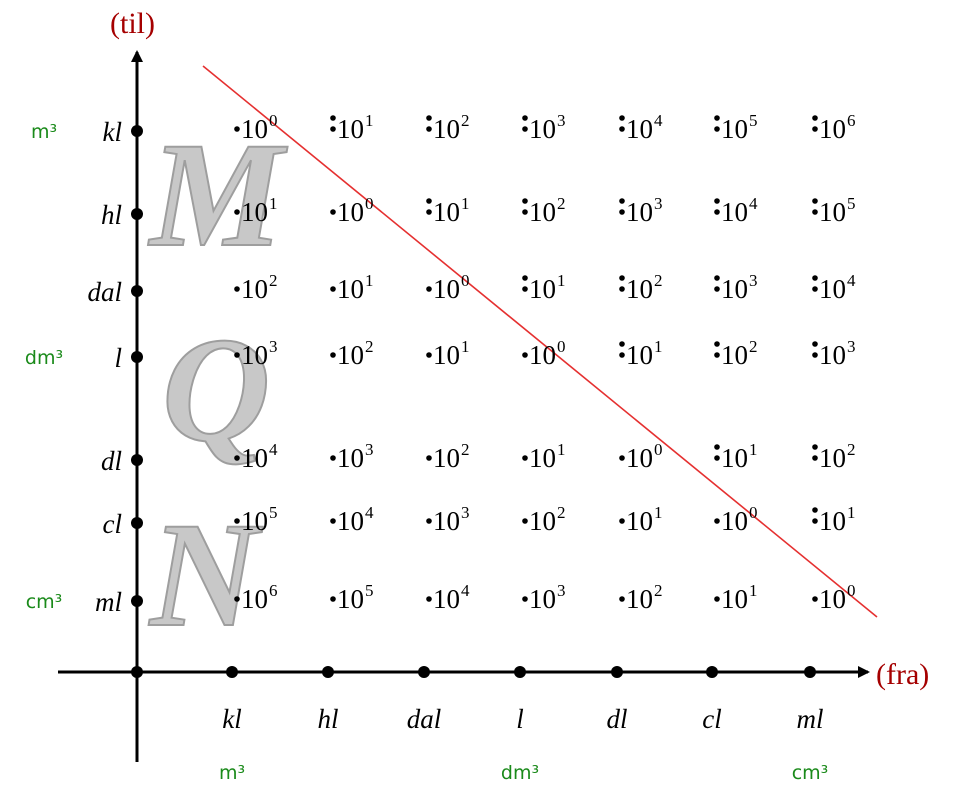 This screenshot has height=786, width=957. Describe the element at coordinates (108, 602) in the screenshot. I see `y-unit-label: ml` at that location.